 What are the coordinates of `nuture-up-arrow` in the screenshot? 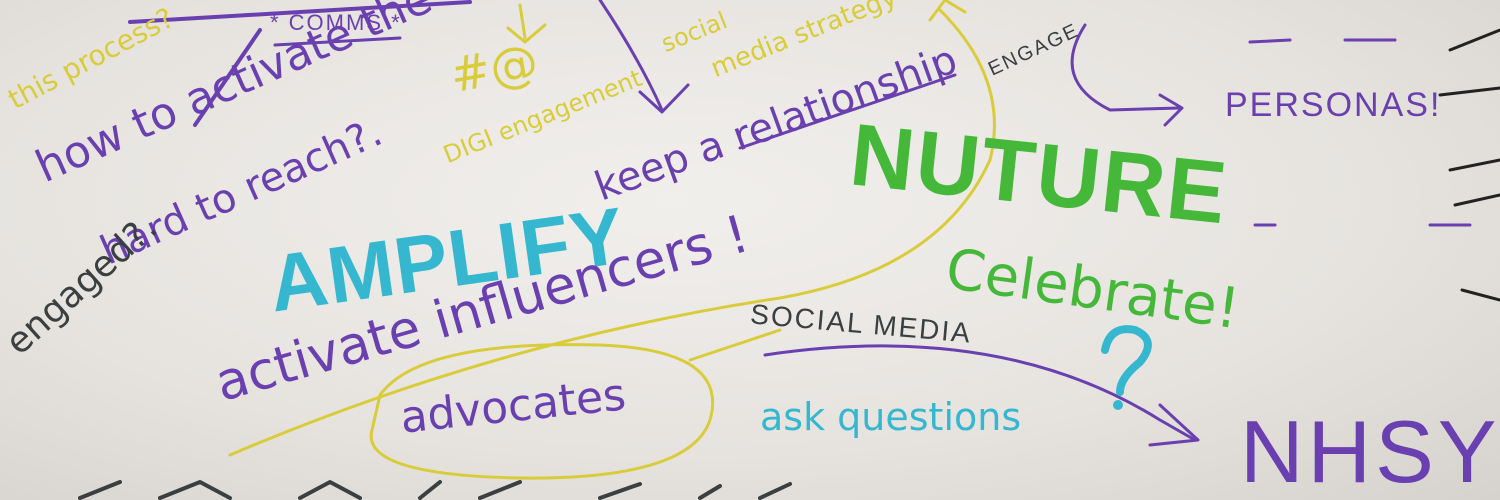 It's located at (947, 11).